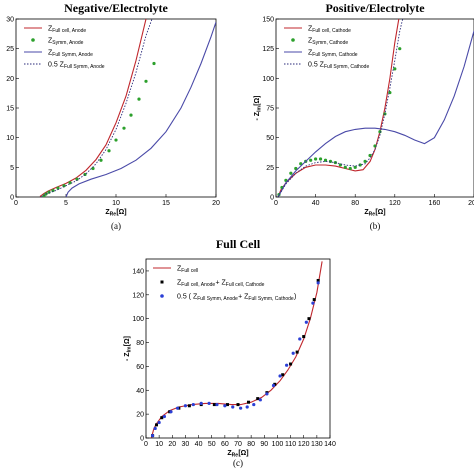  Describe the element at coordinates (138, 295) in the screenshot. I see `y-tick-label: 120` at that location.